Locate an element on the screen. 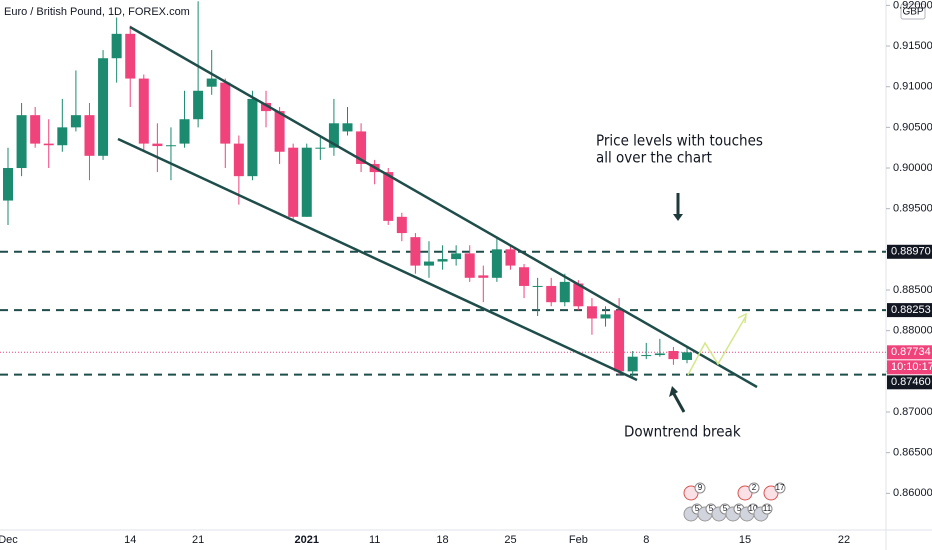 The image size is (932, 550). annotation: all over the chart is located at coordinates (654, 158).